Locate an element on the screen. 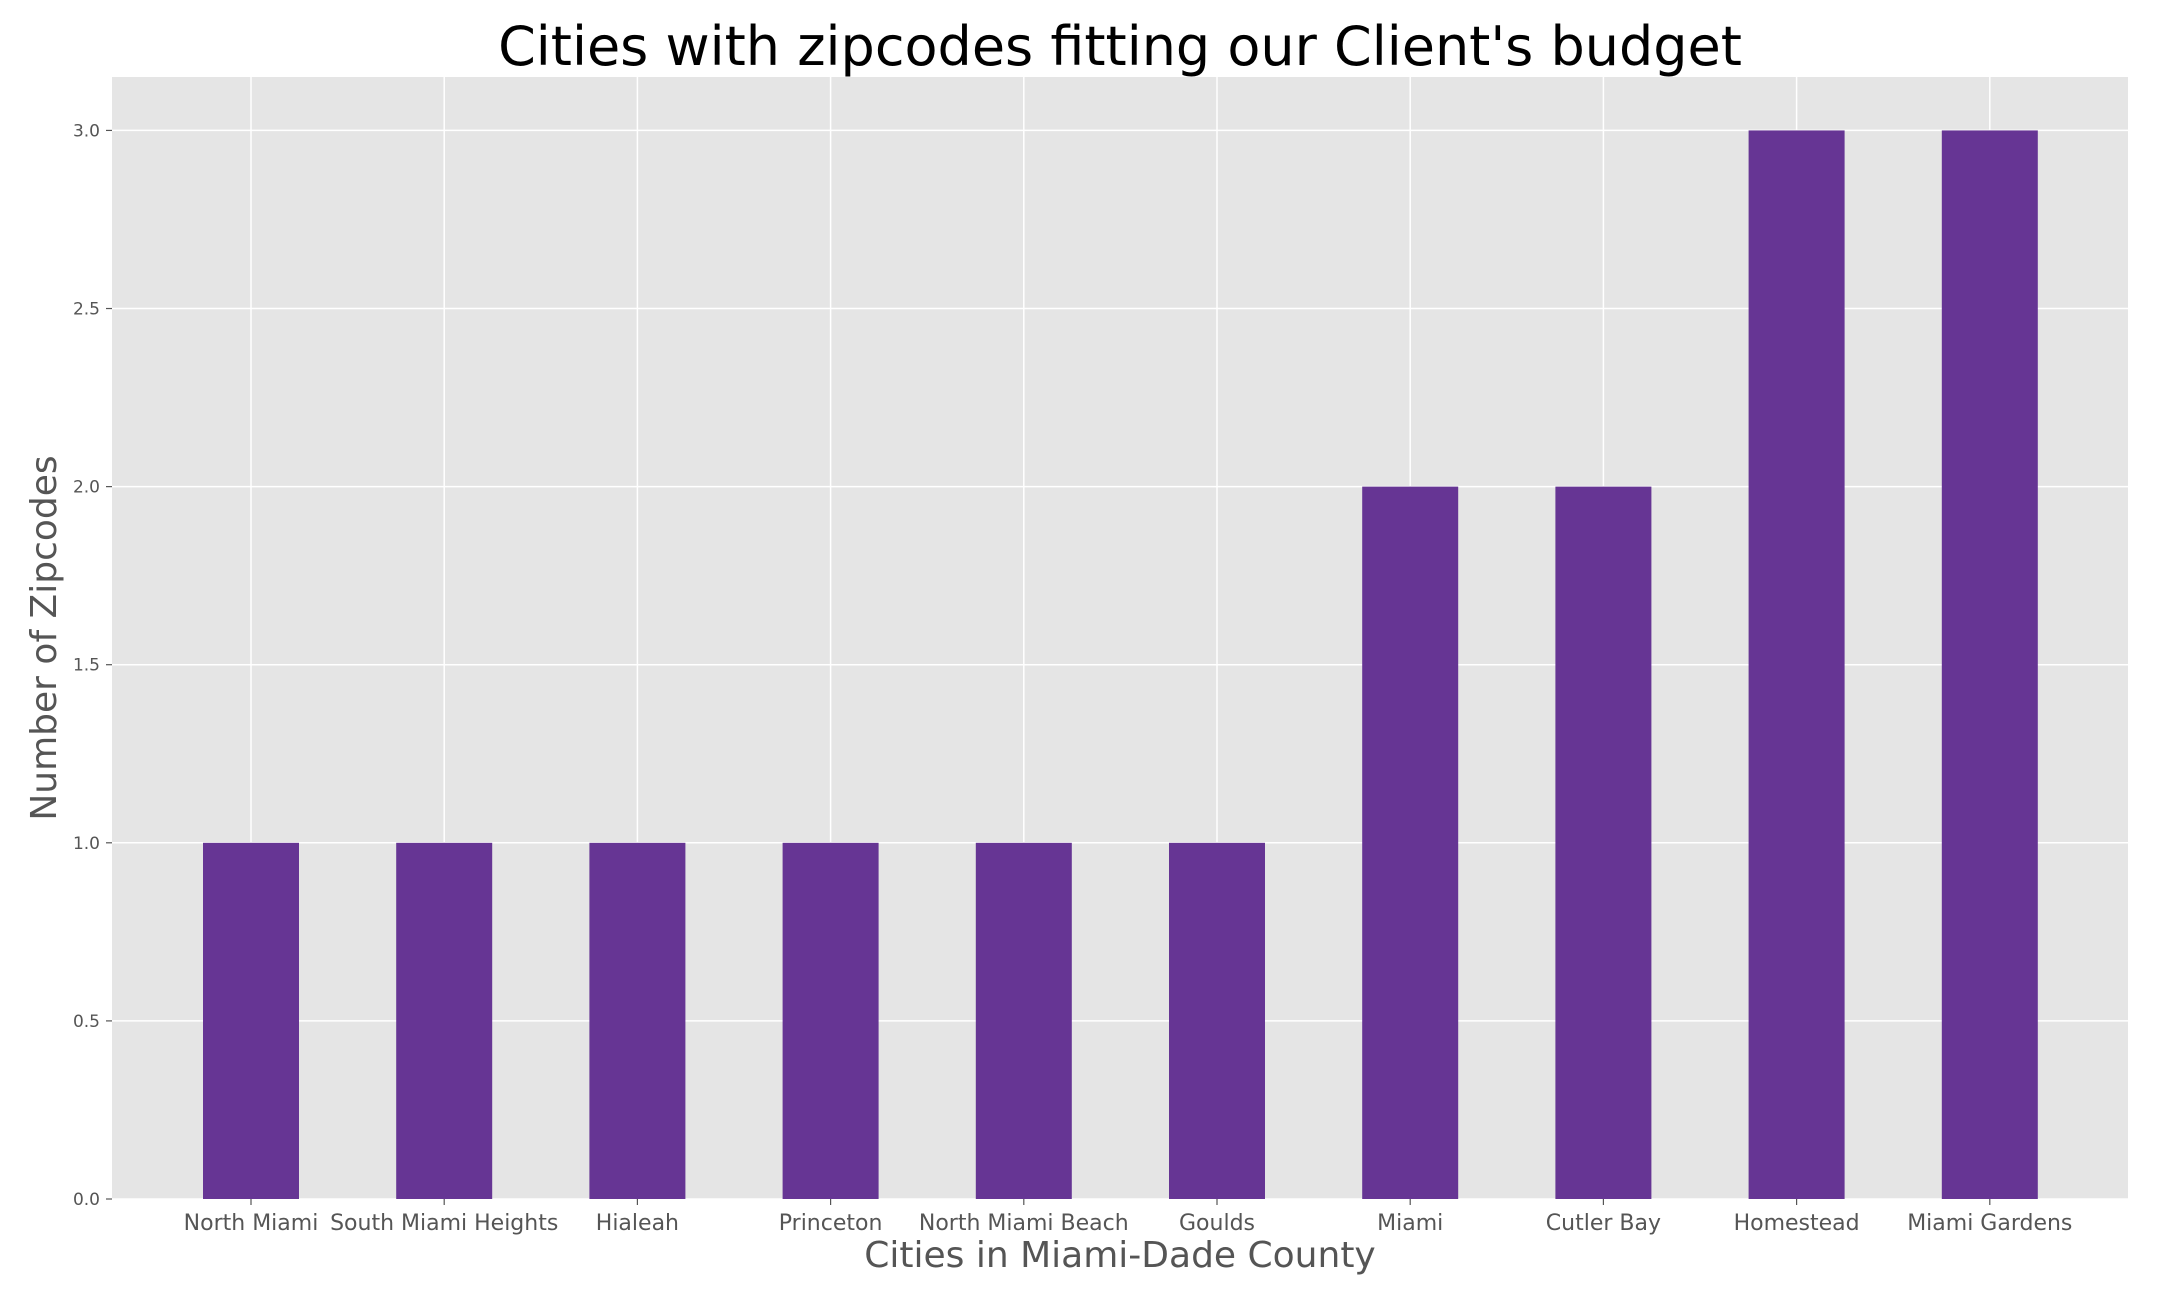 This screenshot has width=2170, height=1307. x-tick-label: Princeton is located at coordinates (831, 1223).